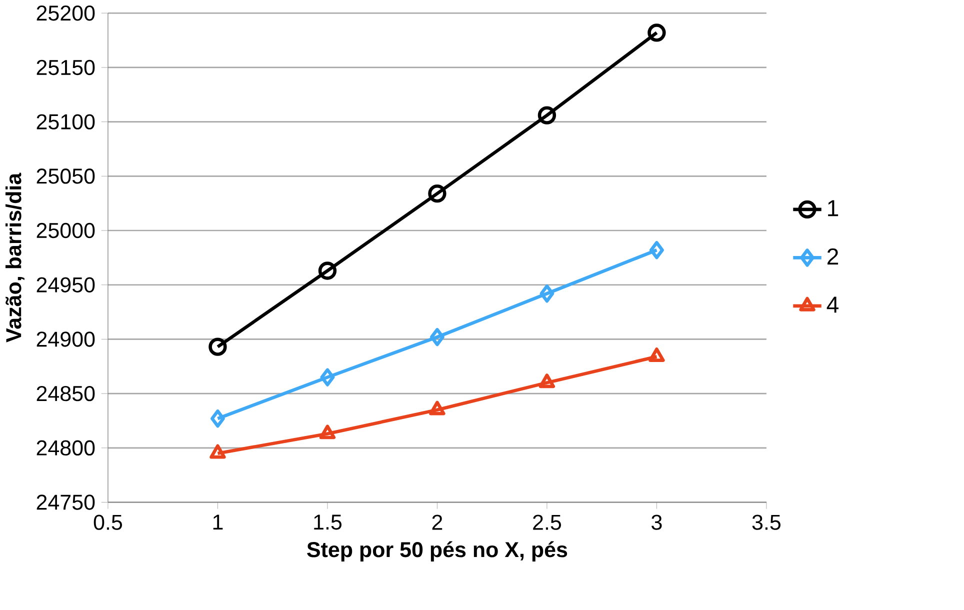  I want to click on x-tick-label: 1.5, so click(328, 522).